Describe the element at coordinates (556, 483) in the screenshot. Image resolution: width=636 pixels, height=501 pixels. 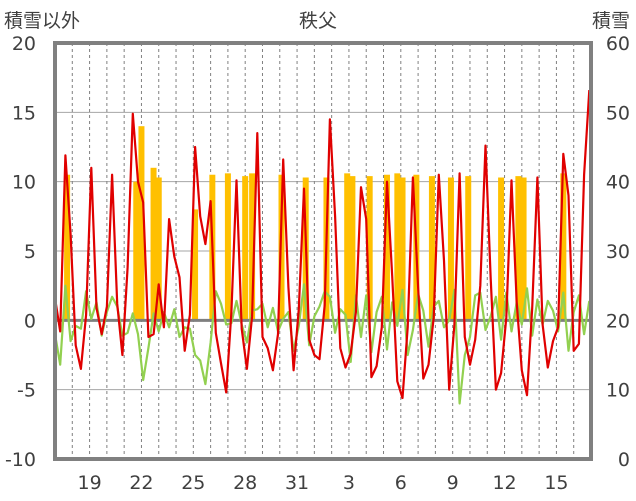
I see `x-tick-label: 15` at that location.